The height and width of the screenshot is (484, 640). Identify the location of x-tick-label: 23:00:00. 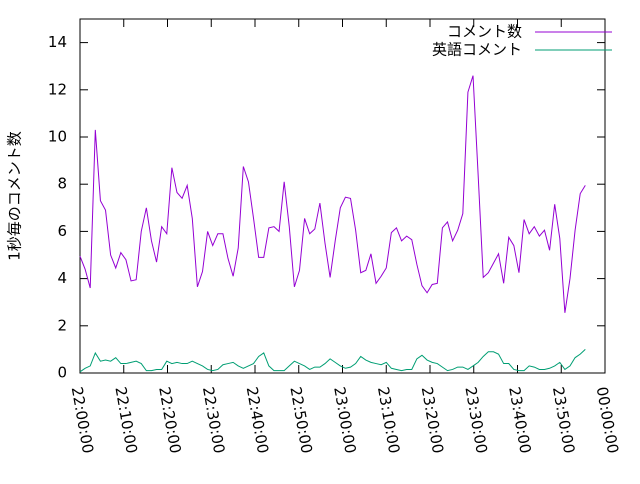
(344, 419).